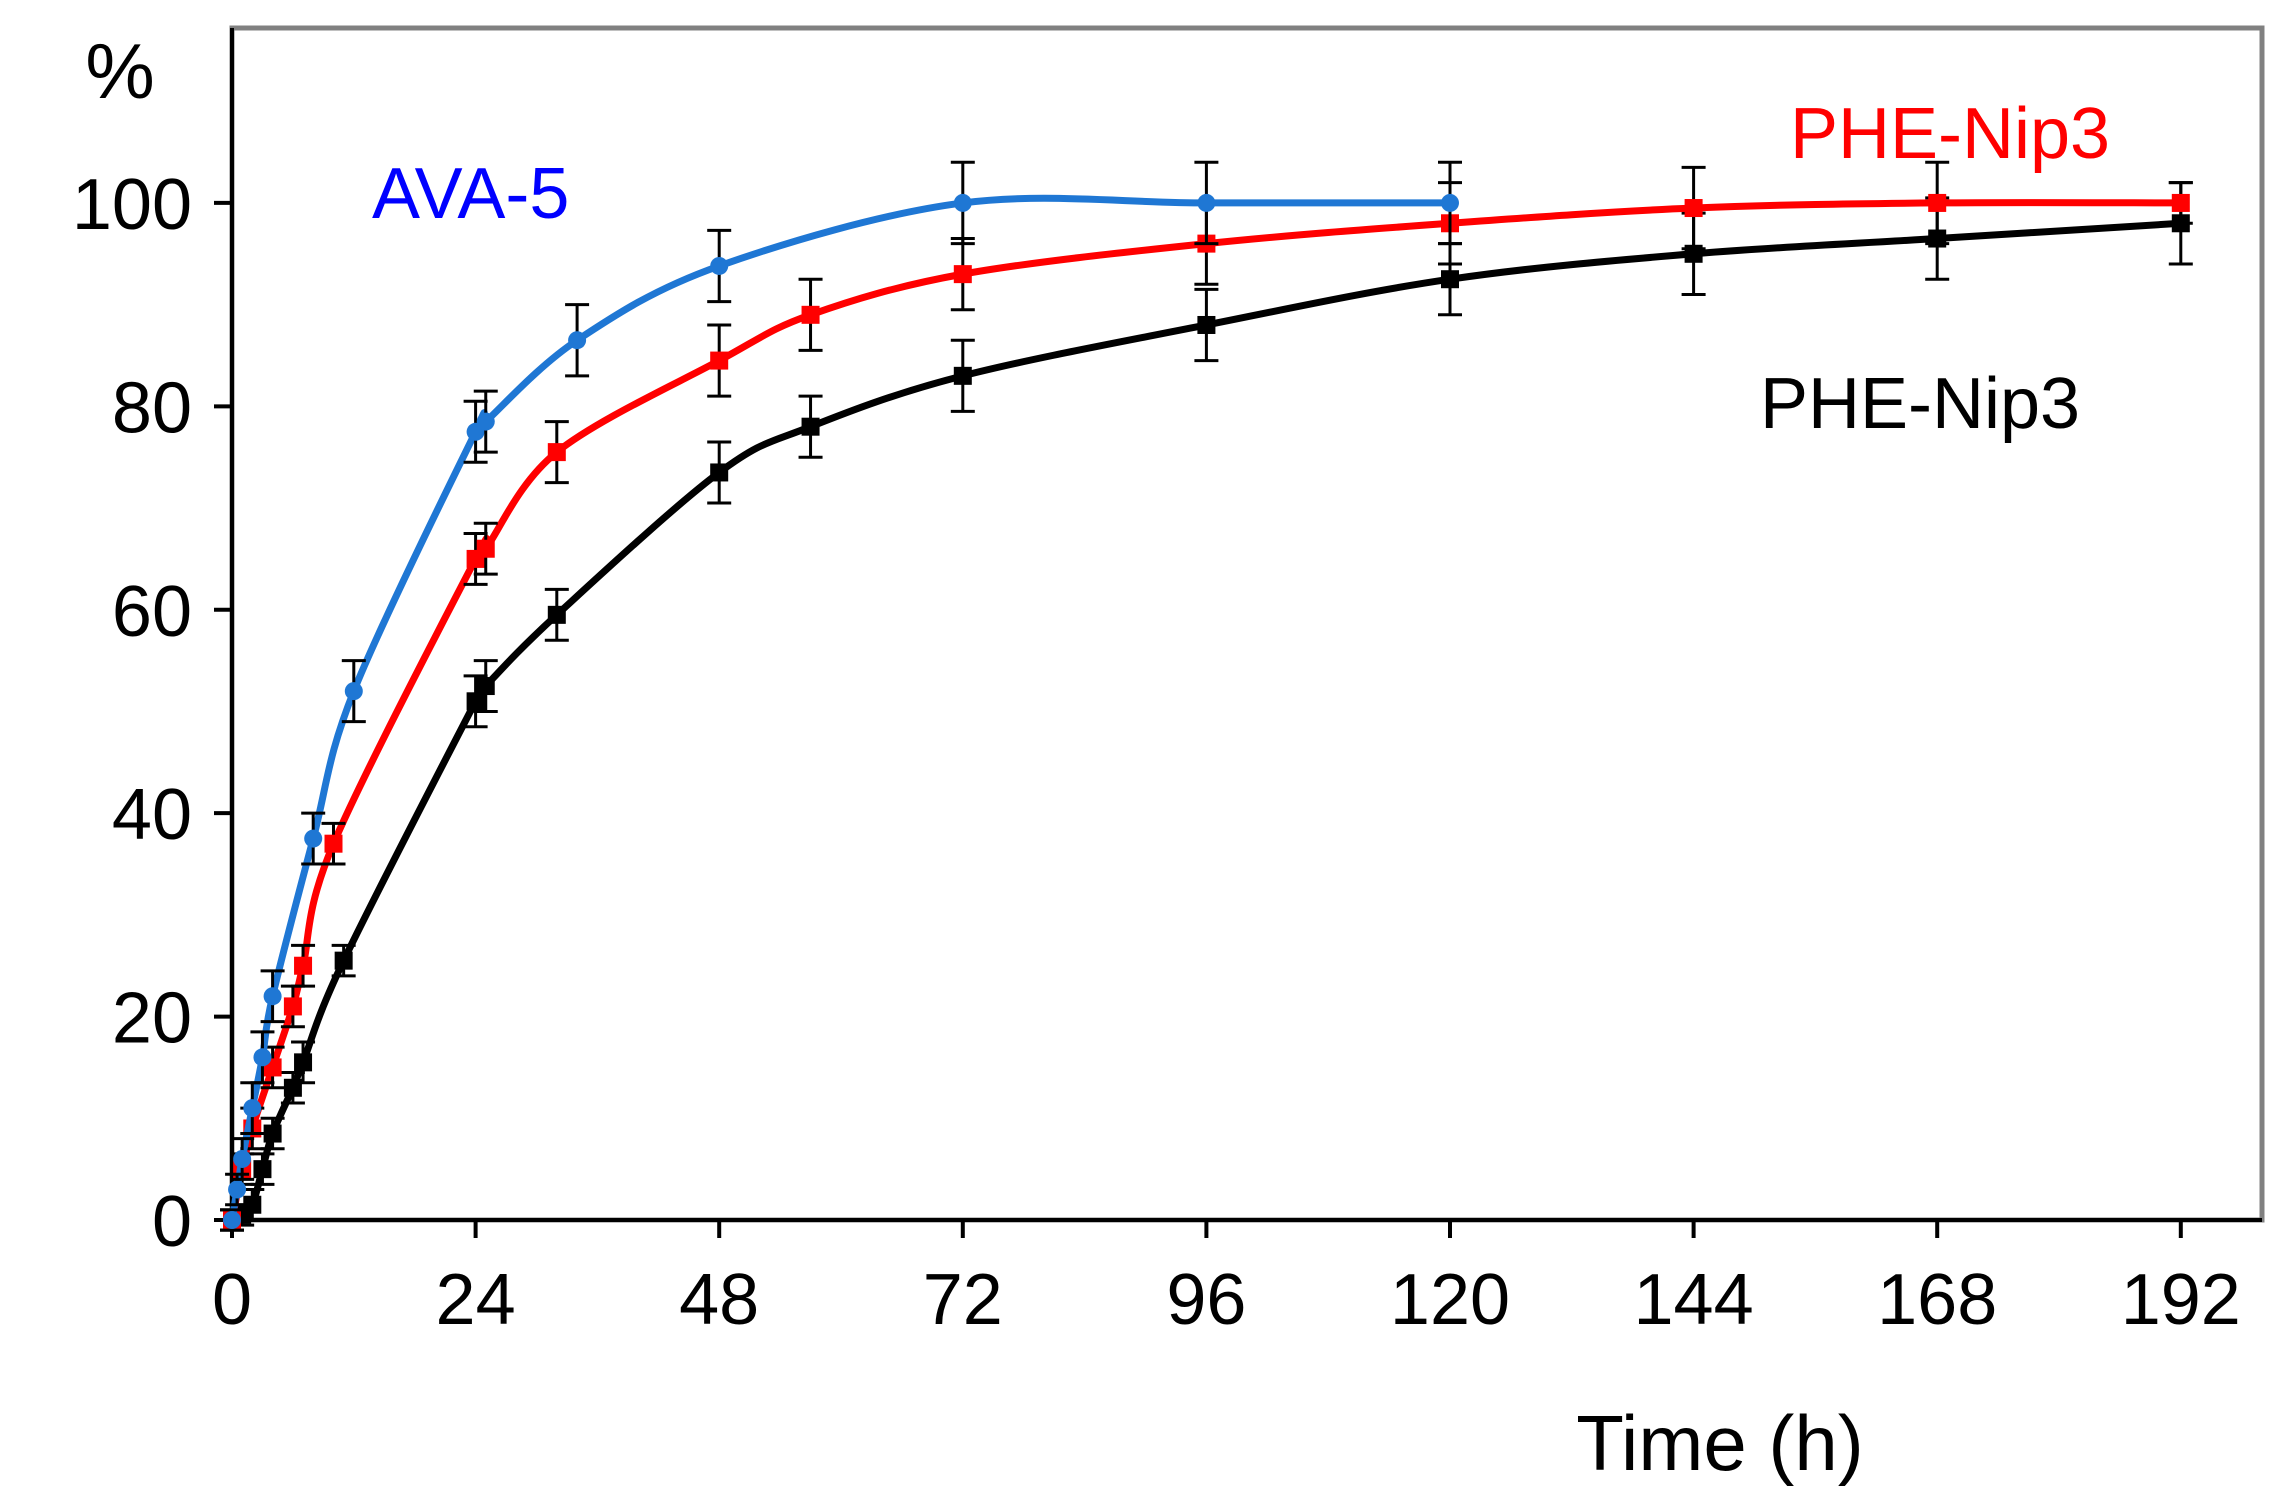 This screenshot has width=2270, height=1502. I want to click on x-tick-label: 120, so click(1450, 1300).